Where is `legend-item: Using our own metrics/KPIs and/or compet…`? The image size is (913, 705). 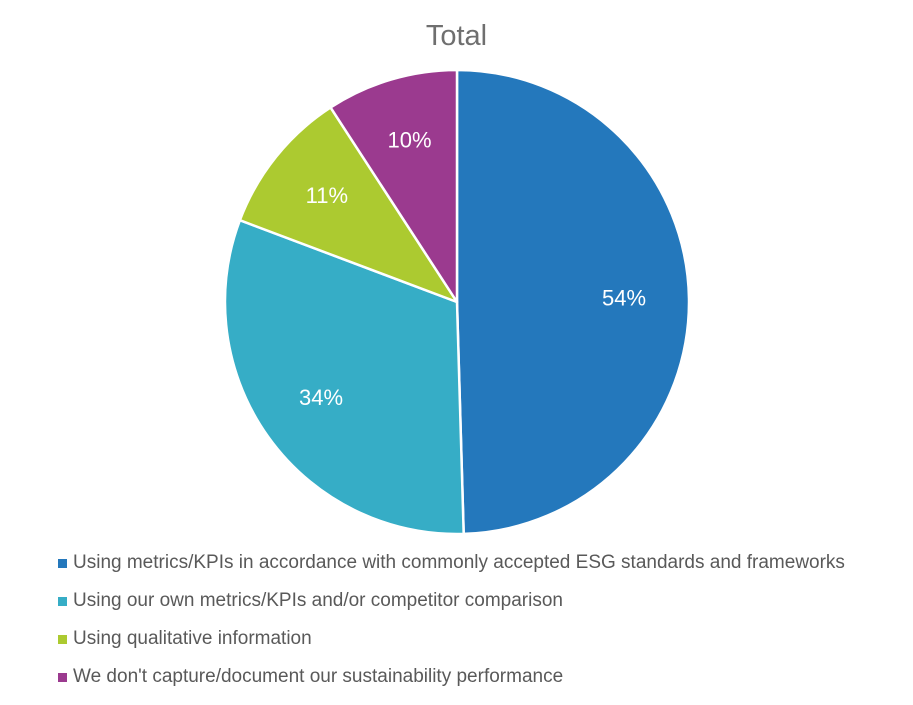
legend-item: Using our own metrics/KPIs and/or compet… is located at coordinates (478, 601).